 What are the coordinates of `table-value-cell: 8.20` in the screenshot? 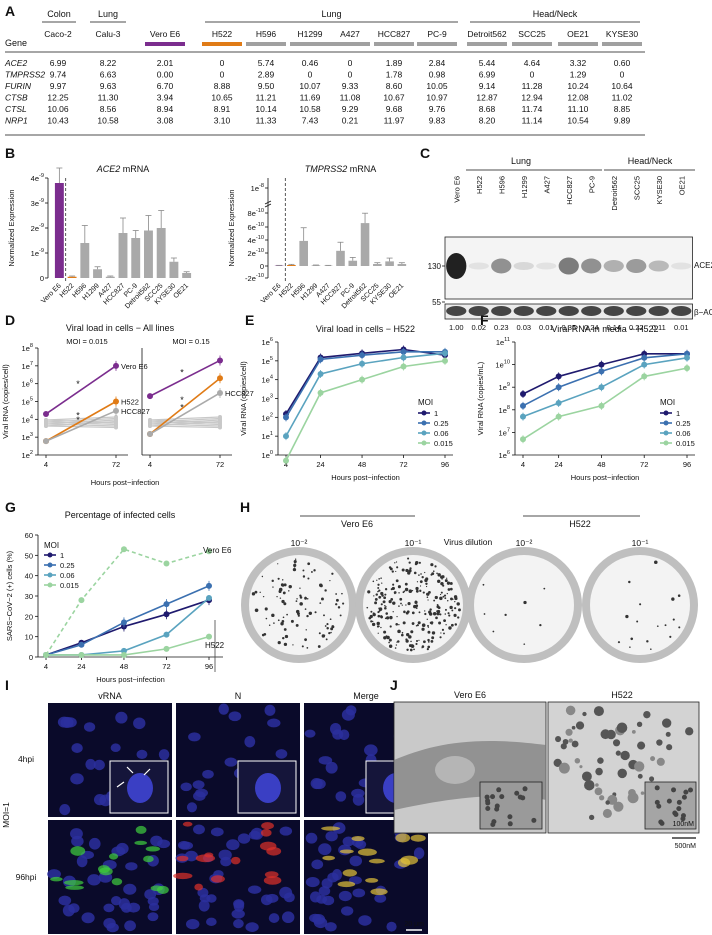 It's located at (487, 121).